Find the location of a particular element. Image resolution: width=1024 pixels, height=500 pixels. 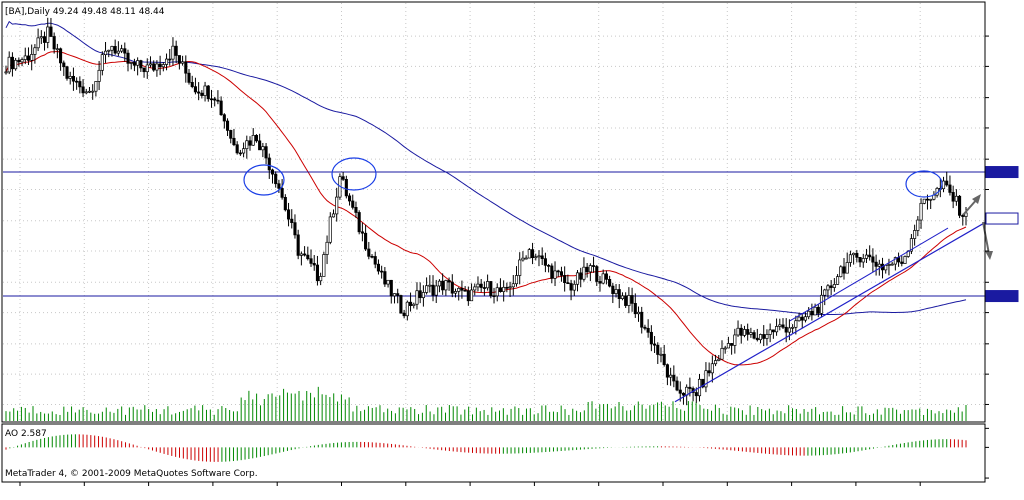

date-axis is located at coordinates (470, 484).